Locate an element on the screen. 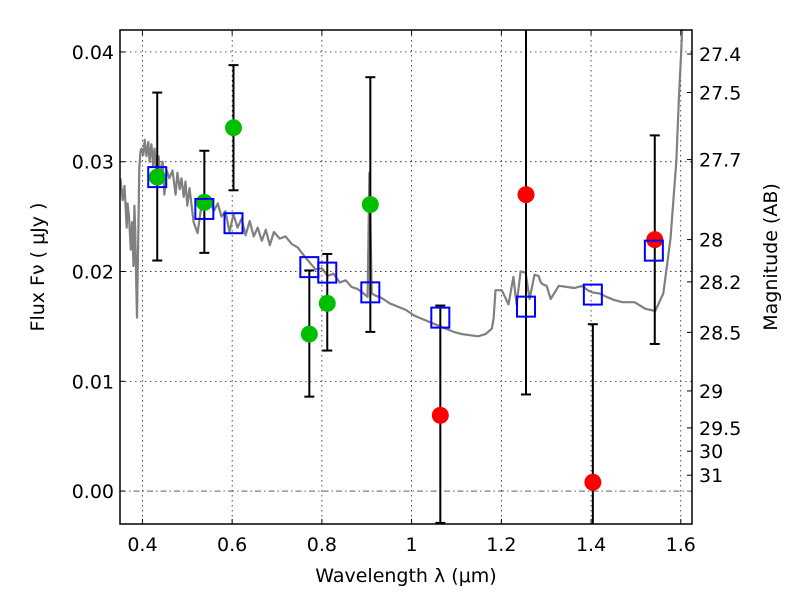 This screenshot has width=800, height=600. y-tick-label: 0.02 is located at coordinates (93, 273).